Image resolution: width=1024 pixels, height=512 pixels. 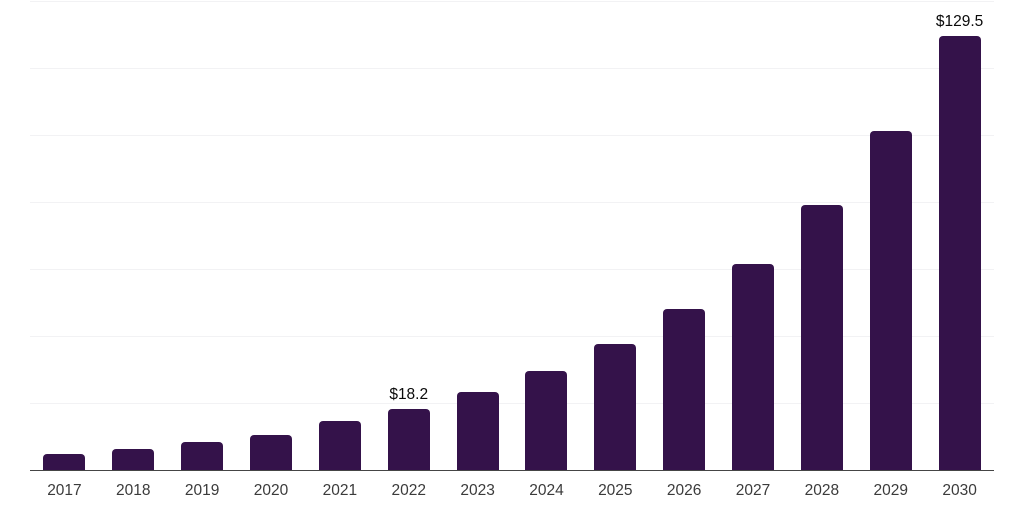 I want to click on bar-slot-2029, so click(x=890, y=235).